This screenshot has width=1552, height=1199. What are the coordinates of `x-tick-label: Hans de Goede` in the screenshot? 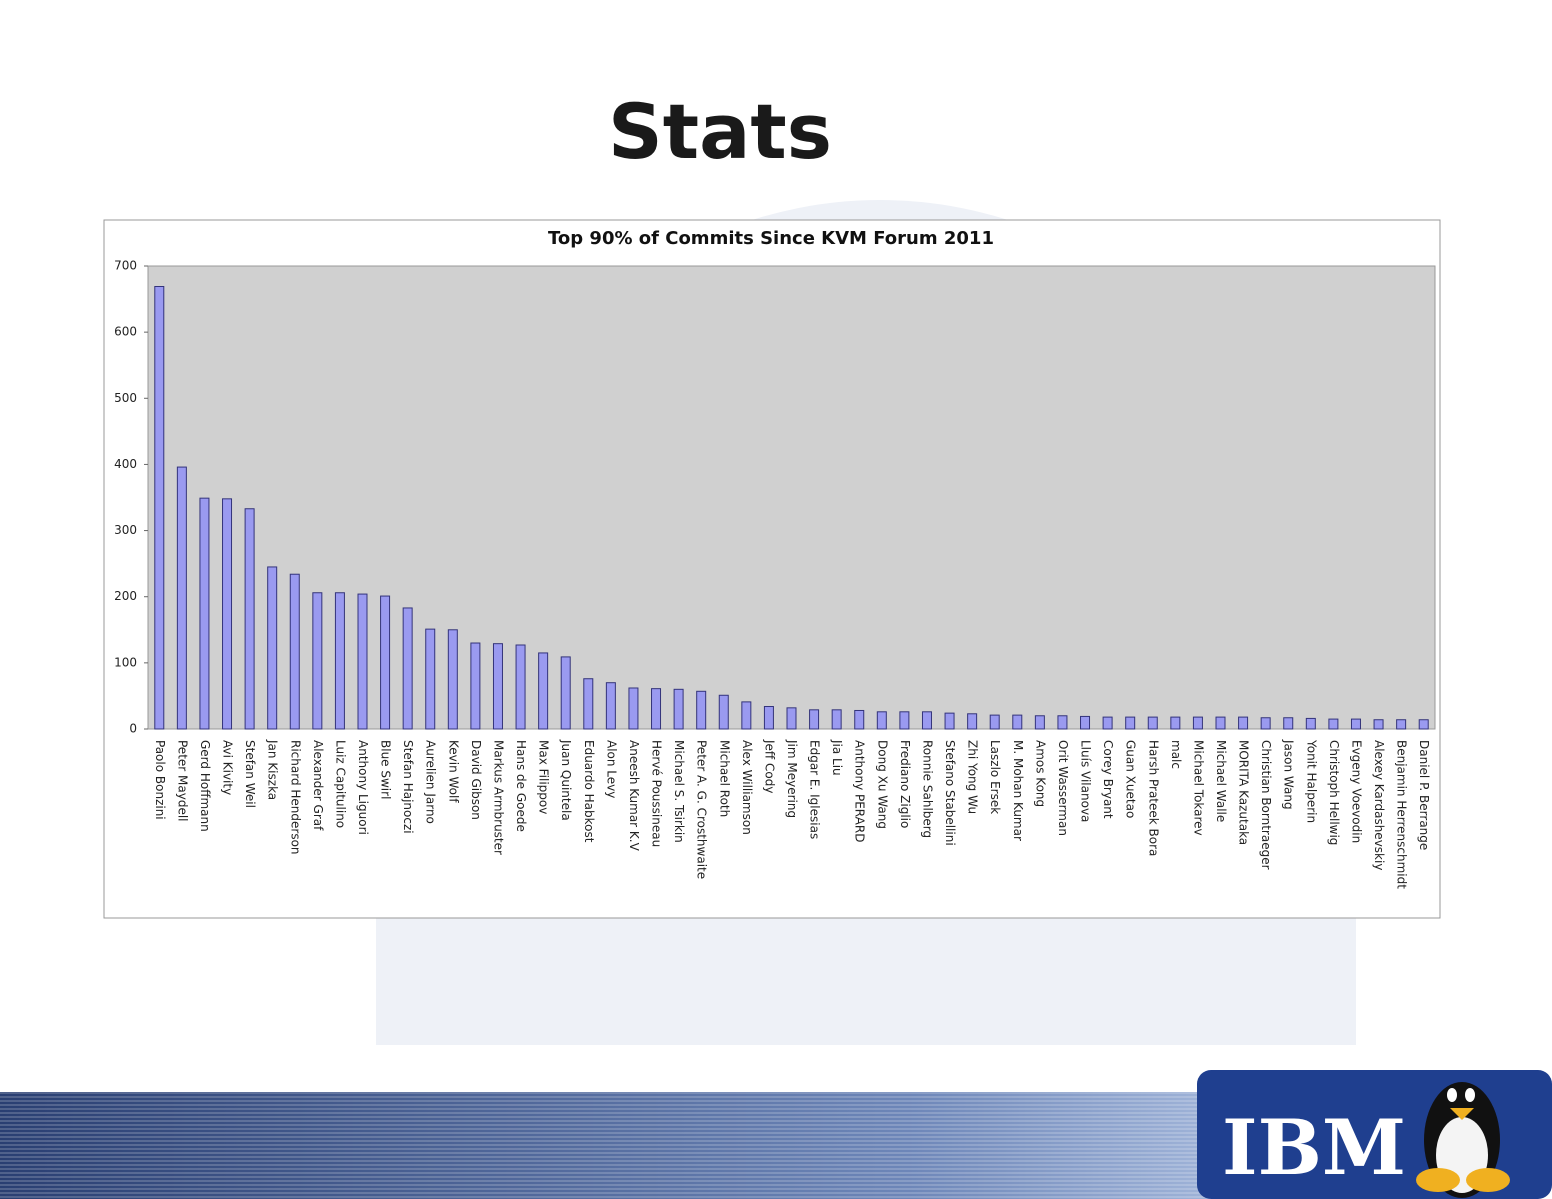 It's located at (521, 786).